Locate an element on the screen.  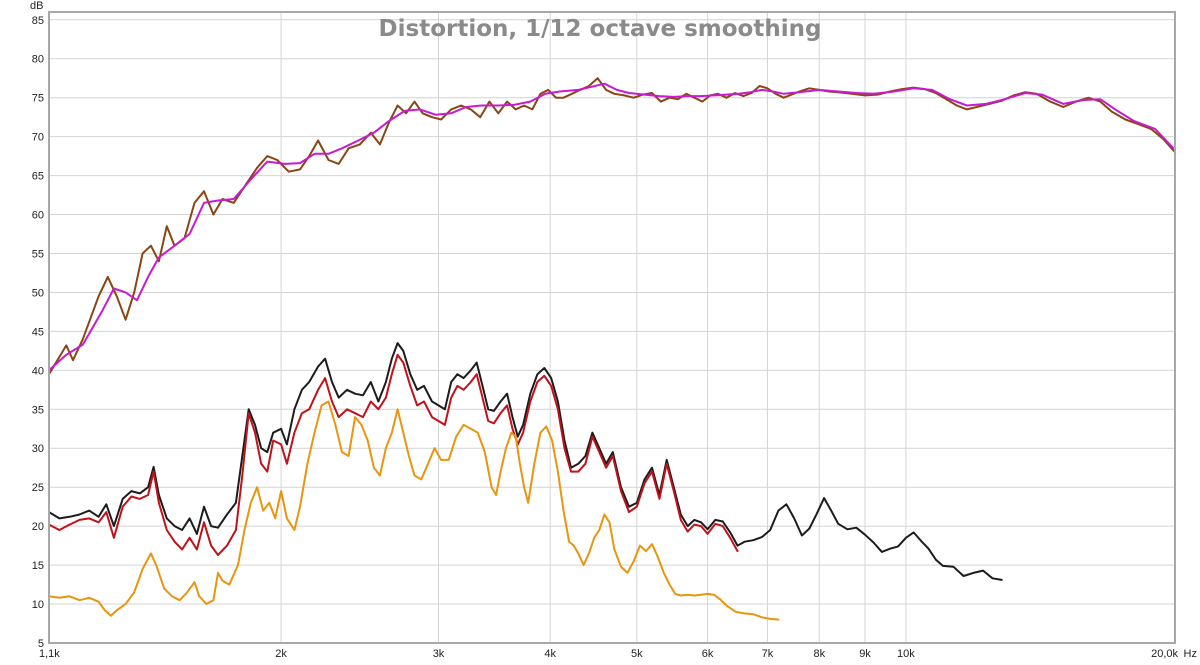
x-tick-label: 9k is located at coordinates (865, 654).